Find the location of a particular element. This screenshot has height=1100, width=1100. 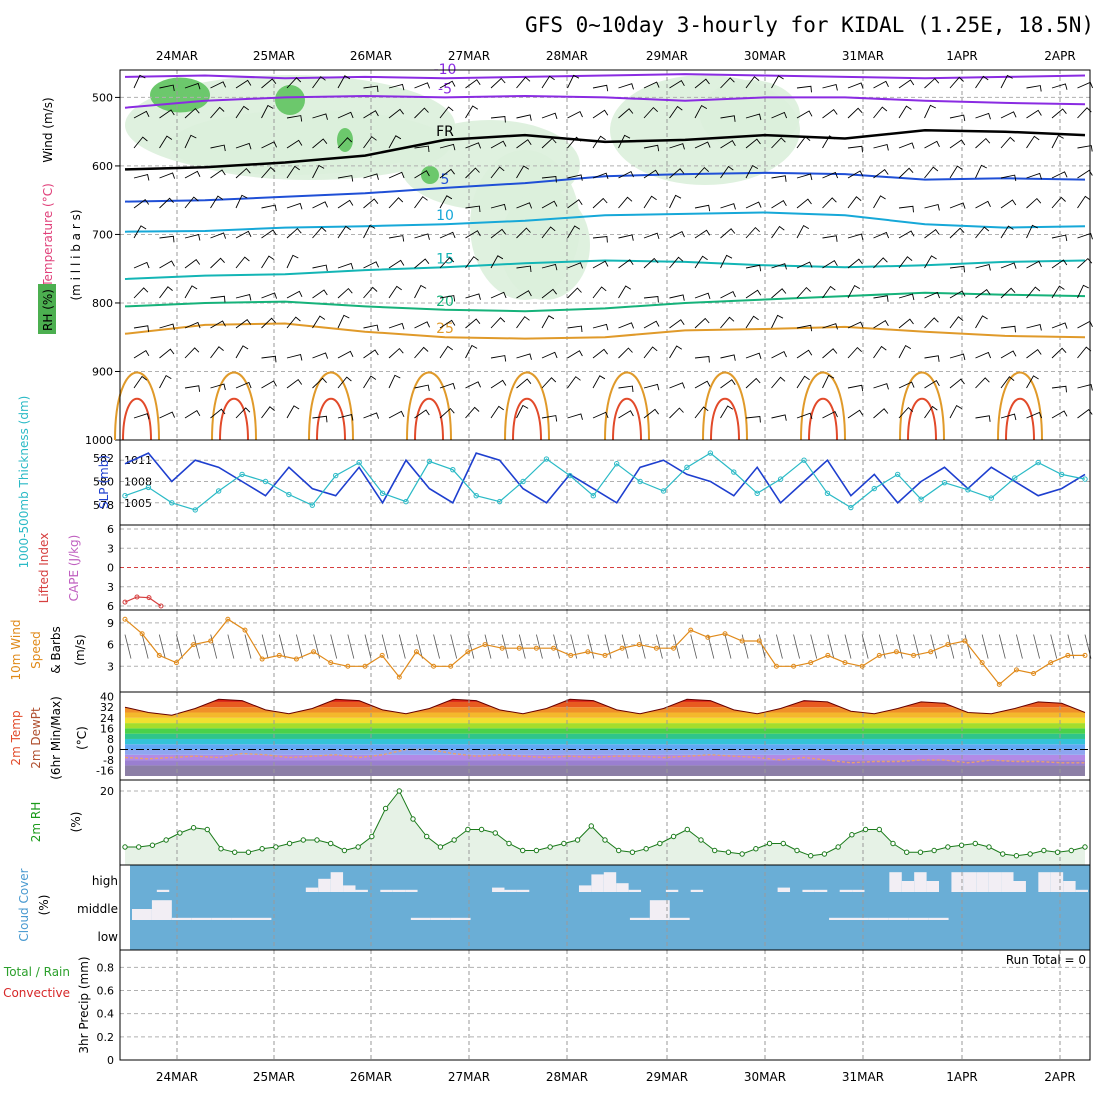

isotherm-line is located at coordinates (605, 331).